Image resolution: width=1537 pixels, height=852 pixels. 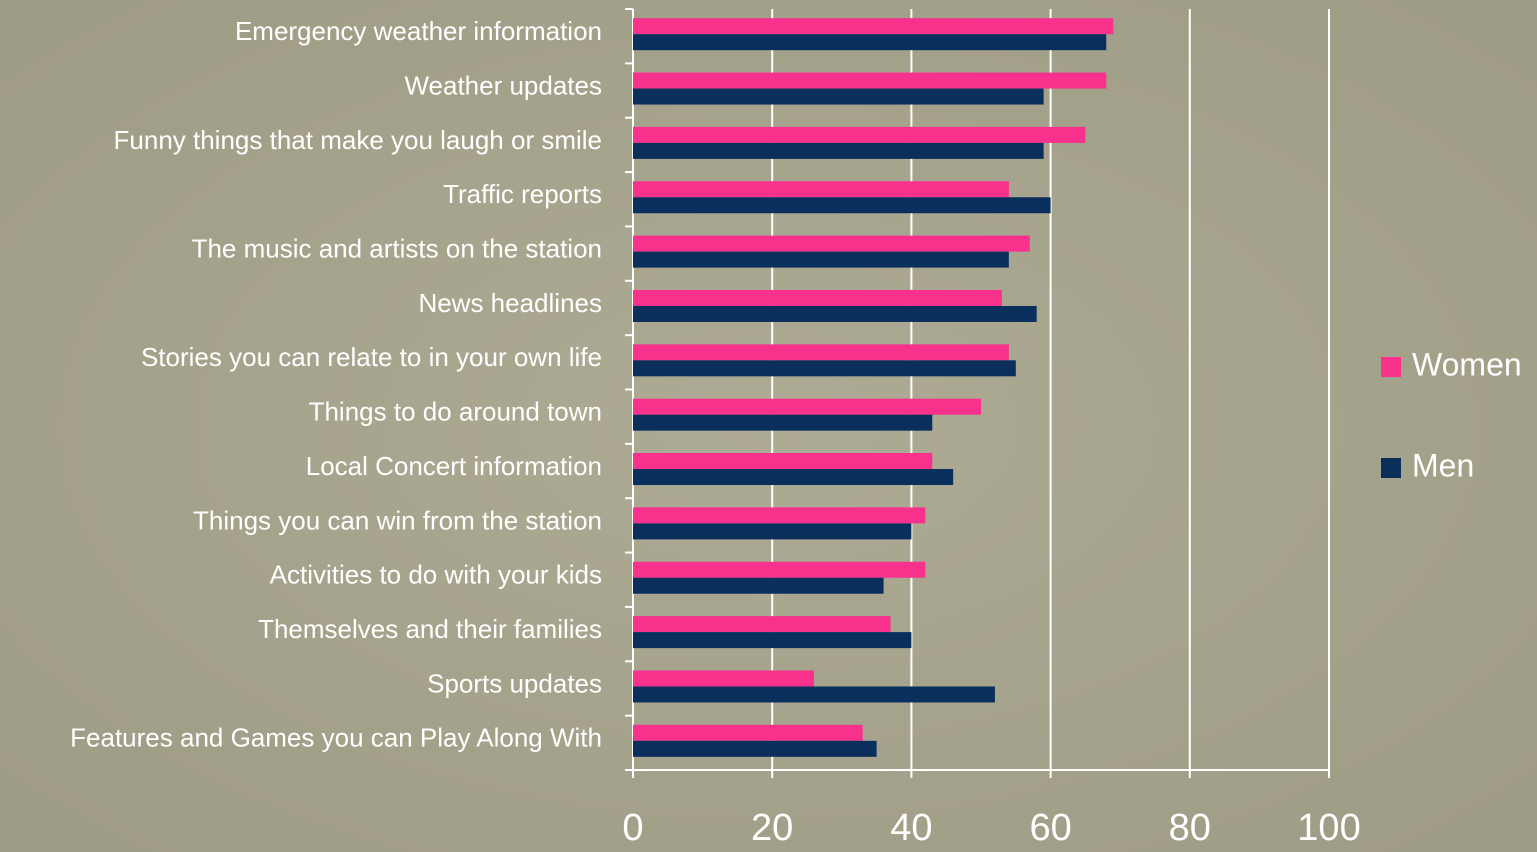 What do you see at coordinates (1050, 828) in the screenshot?
I see `x-tick-label: 60` at bounding box center [1050, 828].